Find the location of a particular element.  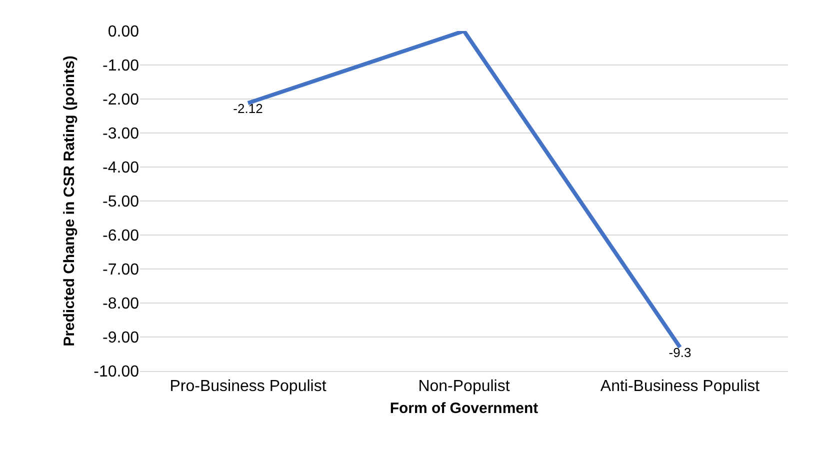

y-tick-label: -7.00 is located at coordinates (121, 270).